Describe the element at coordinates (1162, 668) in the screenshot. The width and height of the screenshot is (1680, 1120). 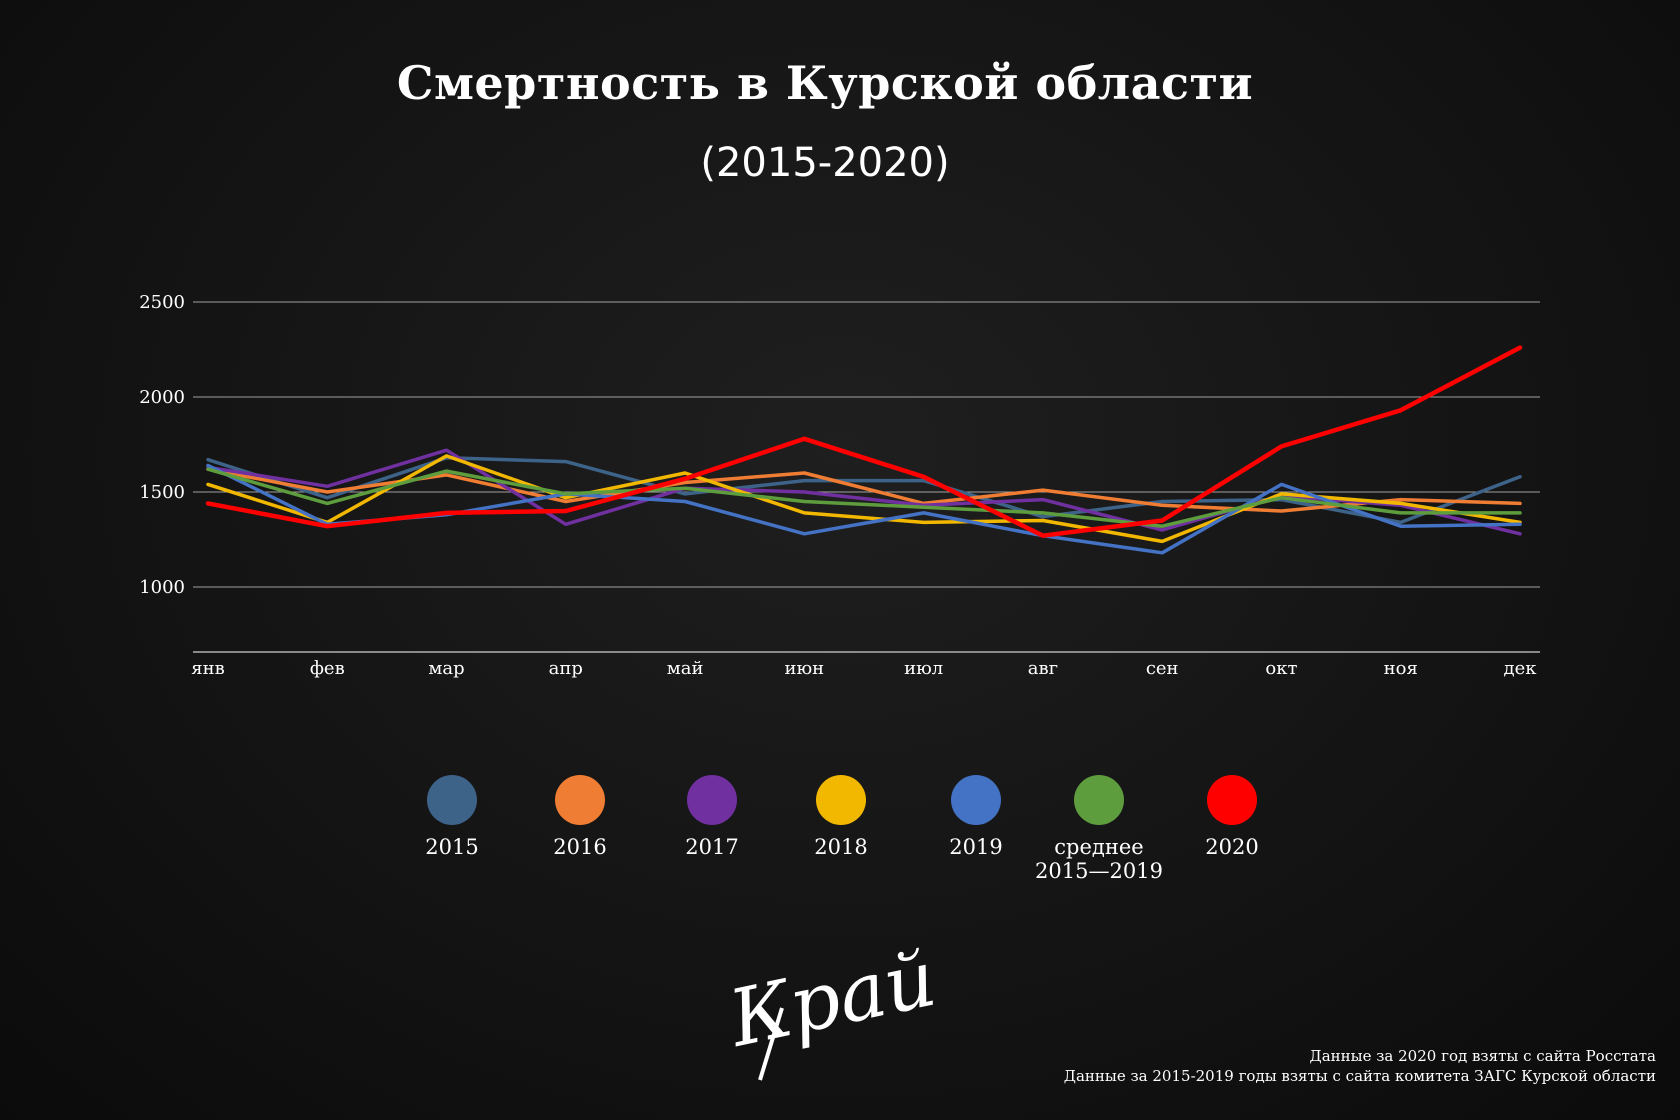
I see `x-tick-label-сен: сен` at that location.